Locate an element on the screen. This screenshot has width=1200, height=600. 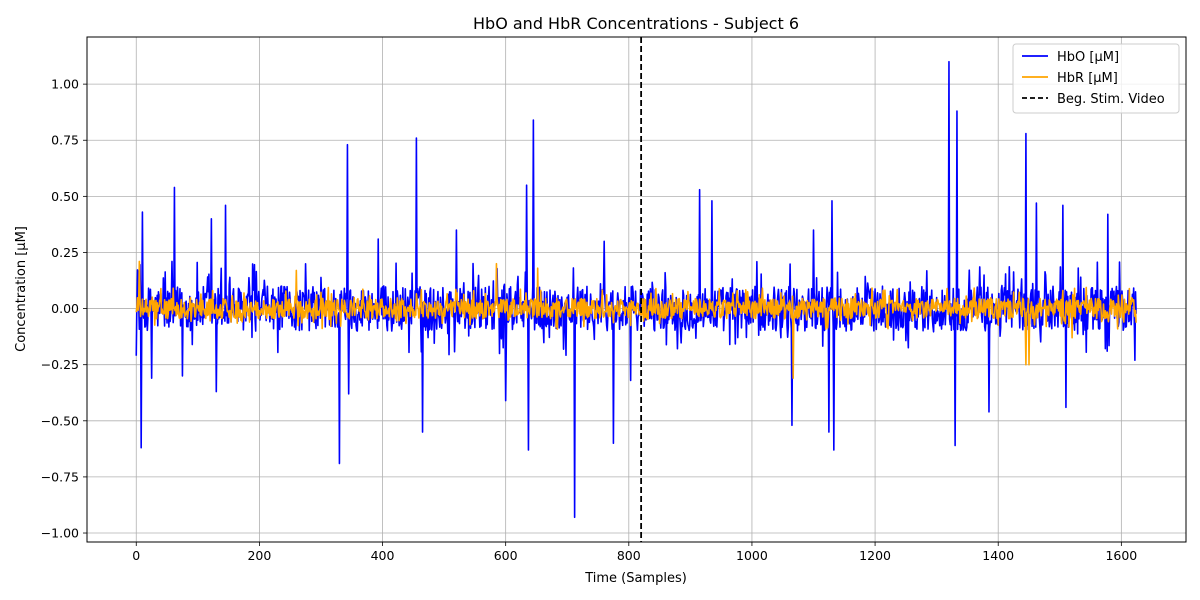
x-axis-label: Time (Samples) is located at coordinates (635, 578).